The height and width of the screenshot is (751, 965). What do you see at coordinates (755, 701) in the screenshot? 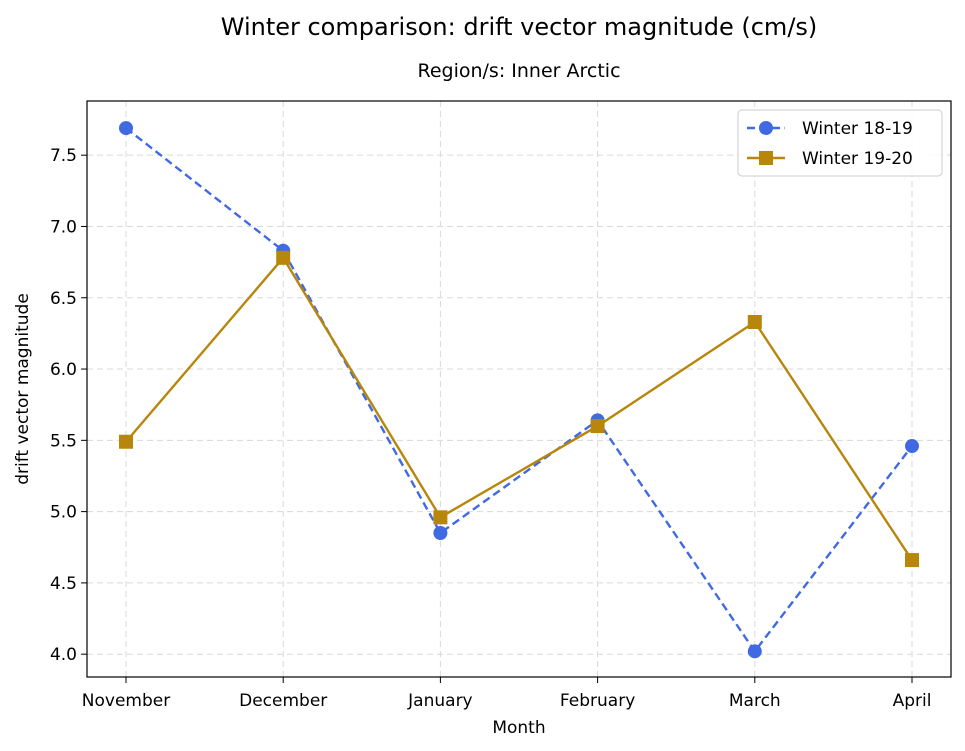
I see `x-tick-label: March` at bounding box center [755, 701].